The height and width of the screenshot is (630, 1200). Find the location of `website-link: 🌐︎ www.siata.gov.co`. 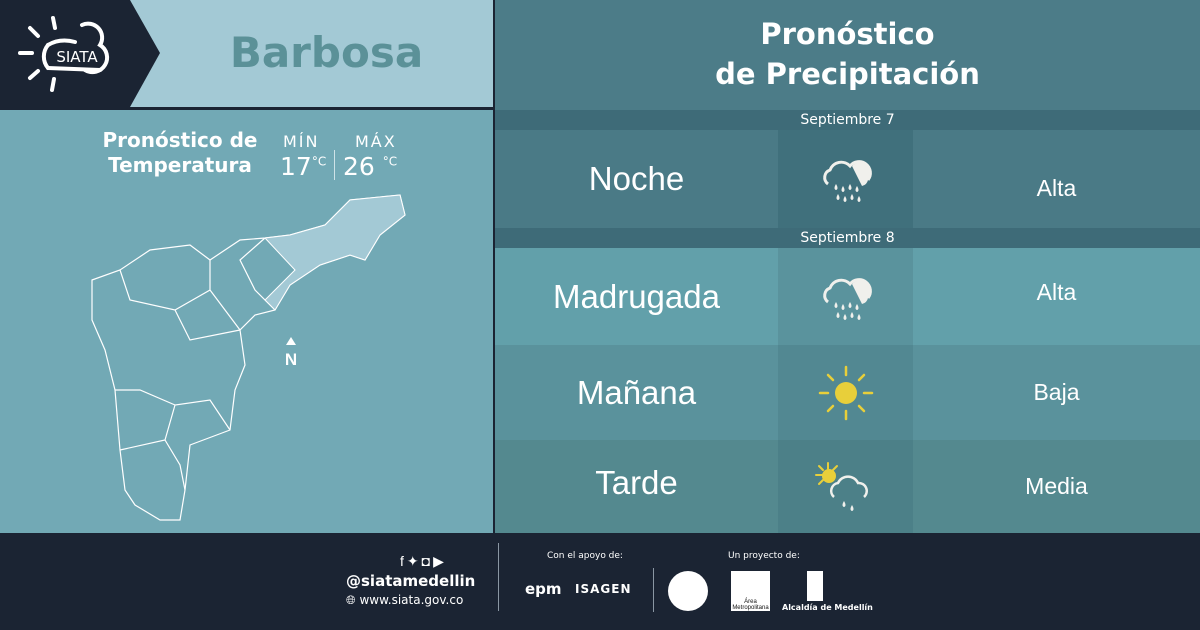

website-link: 🌐︎ www.siata.gov.co is located at coordinates (404, 600).